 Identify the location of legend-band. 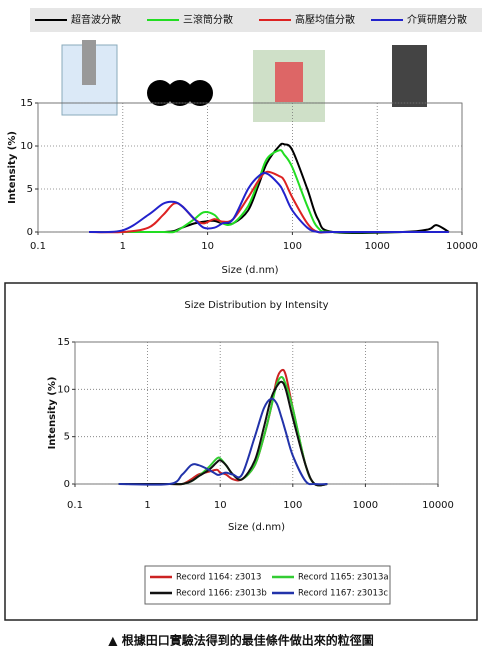
(256, 20).